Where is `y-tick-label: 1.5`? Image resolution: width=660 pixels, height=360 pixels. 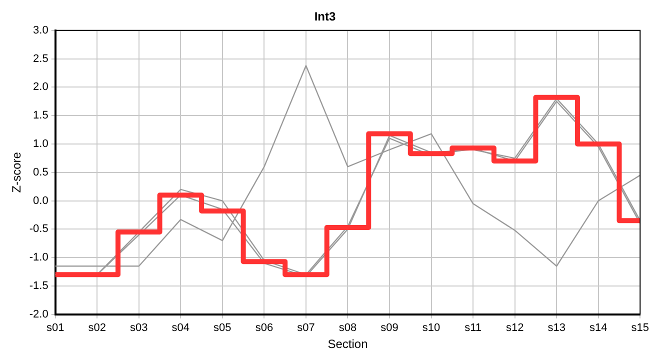
y-tick-label: 1.5 is located at coordinates (40, 116).